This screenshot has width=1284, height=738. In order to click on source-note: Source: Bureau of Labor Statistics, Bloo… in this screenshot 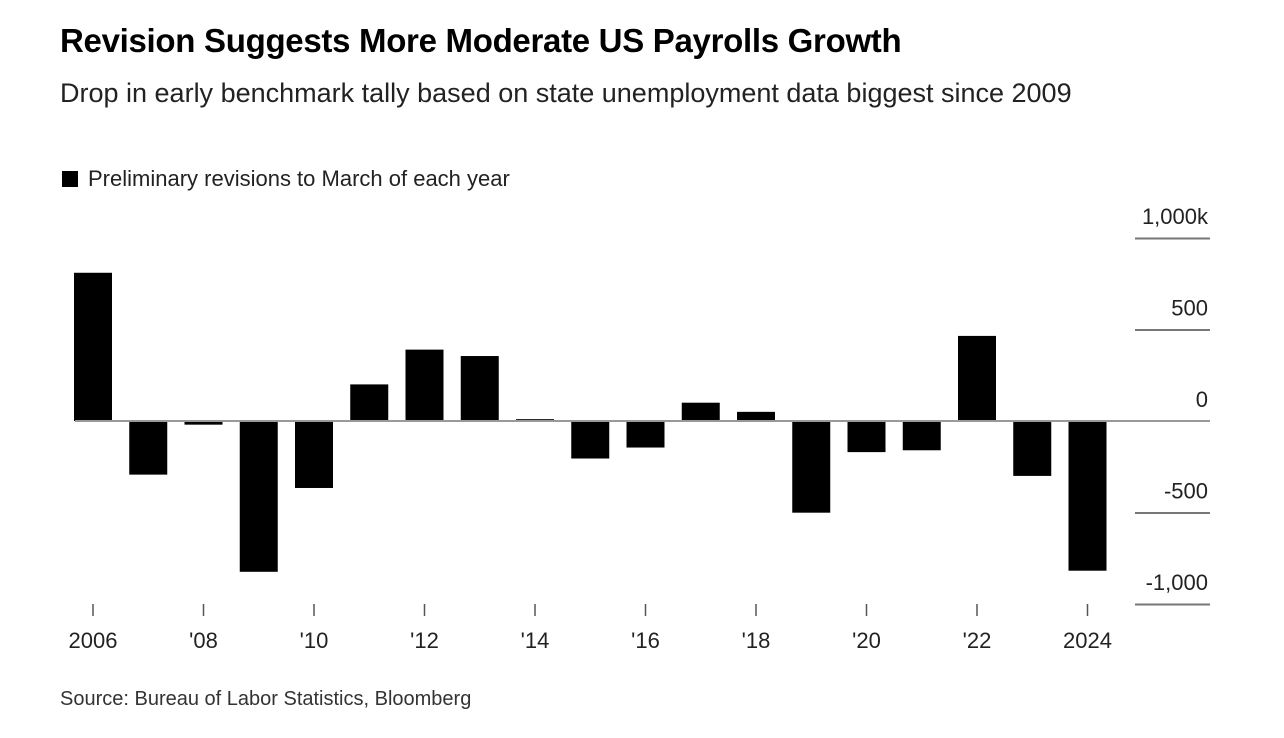, I will do `click(266, 699)`.